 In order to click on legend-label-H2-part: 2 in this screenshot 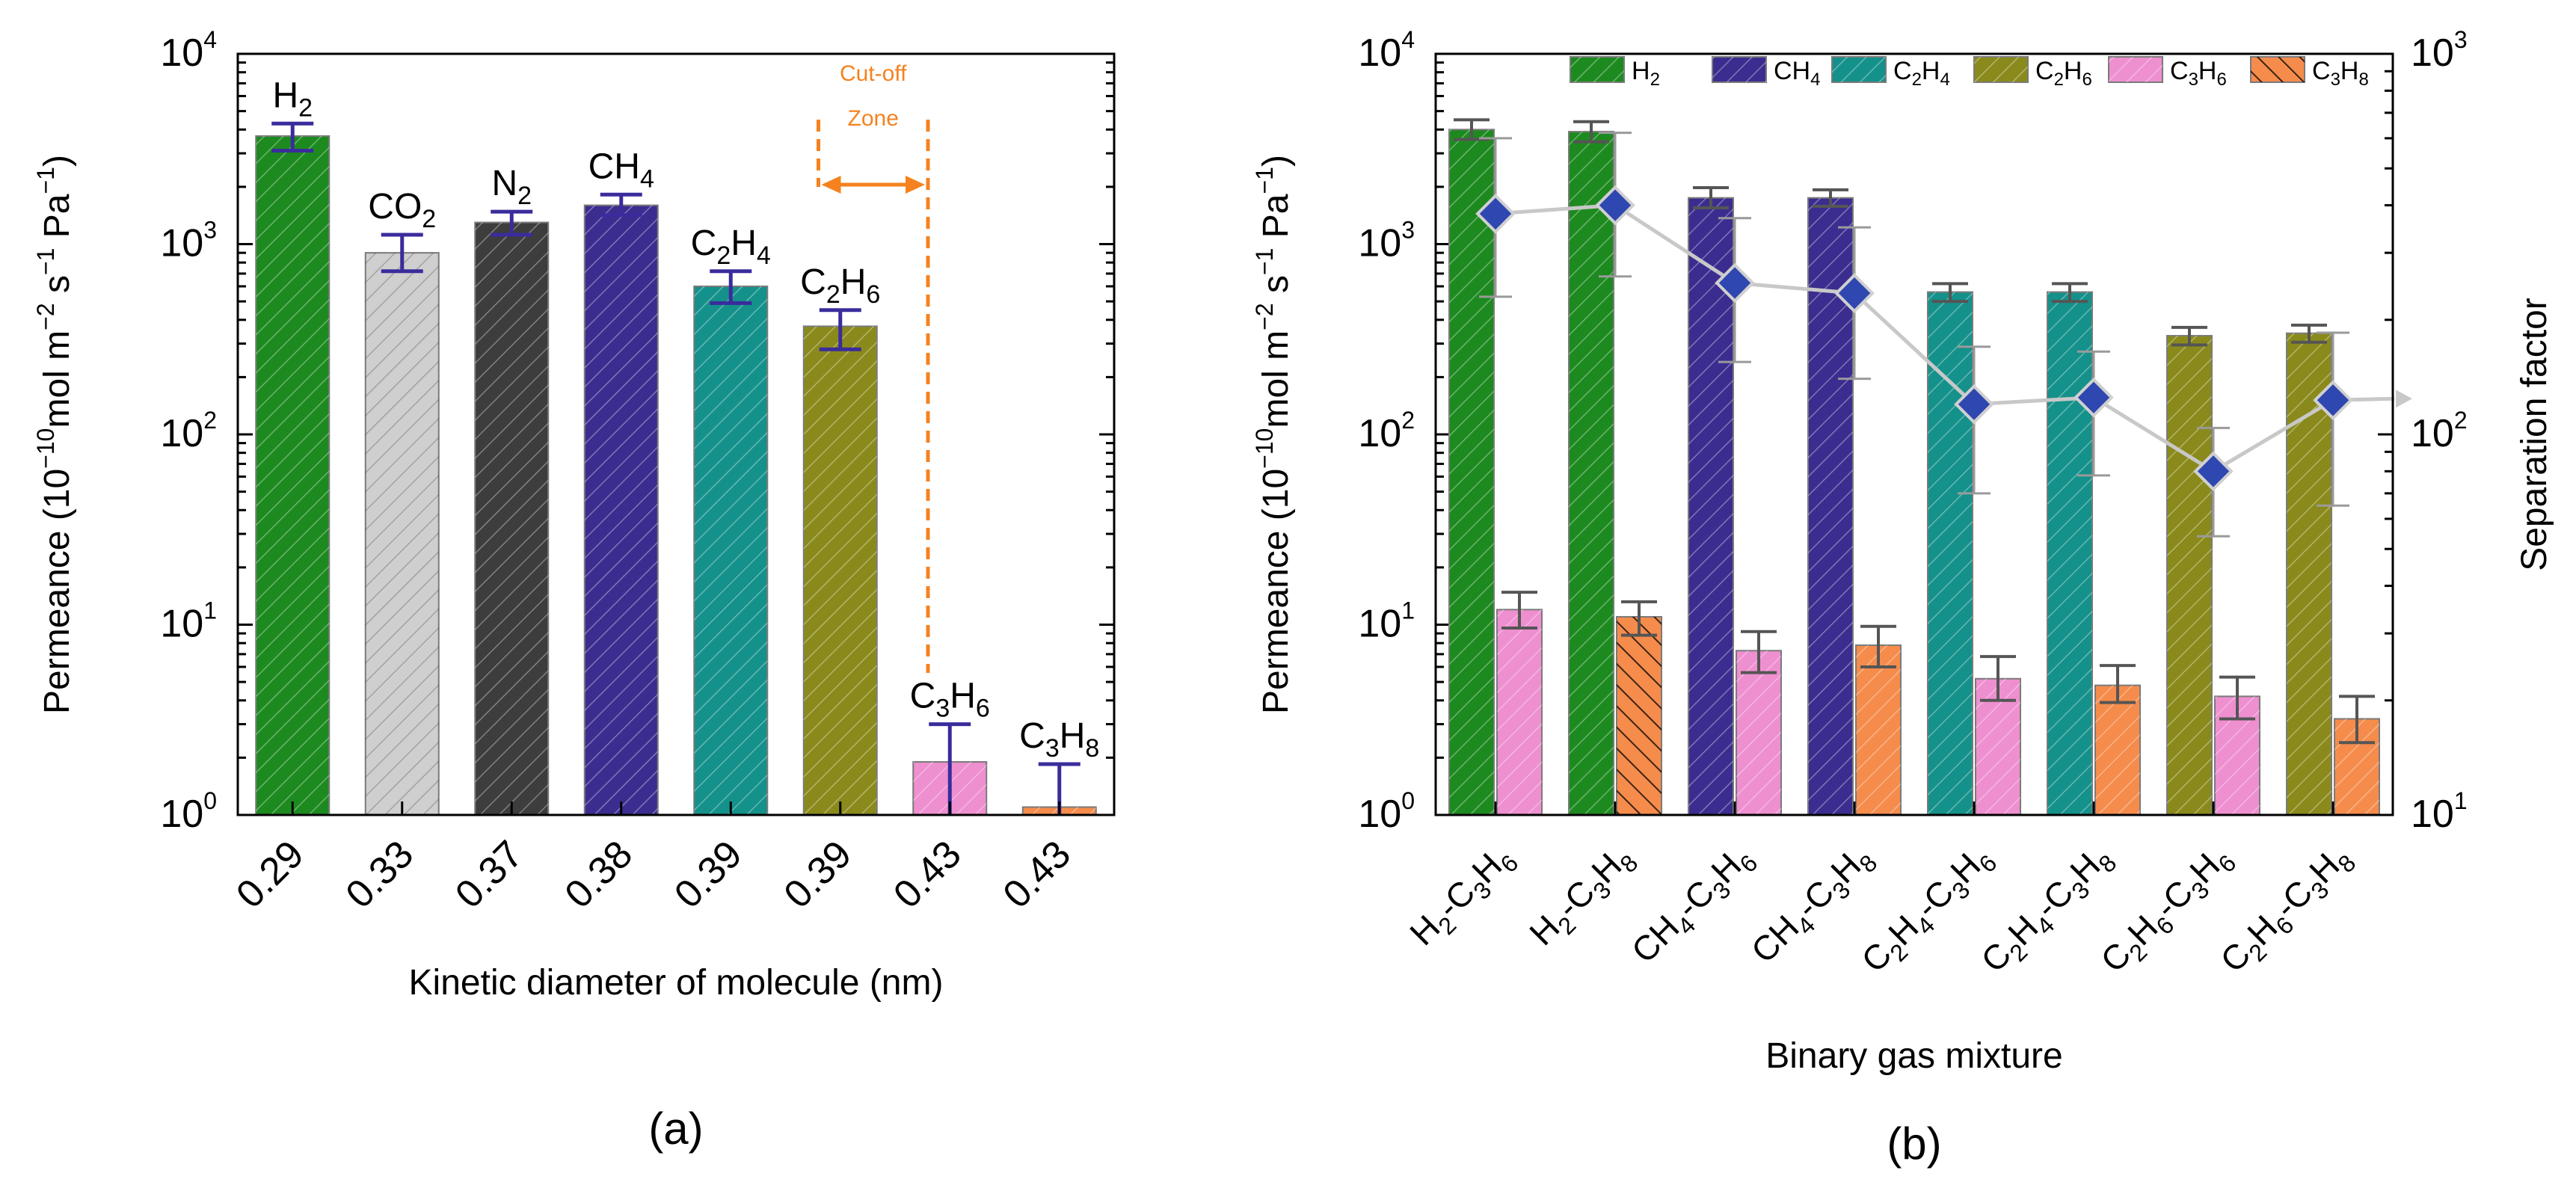, I will do `click(1655, 80)`.